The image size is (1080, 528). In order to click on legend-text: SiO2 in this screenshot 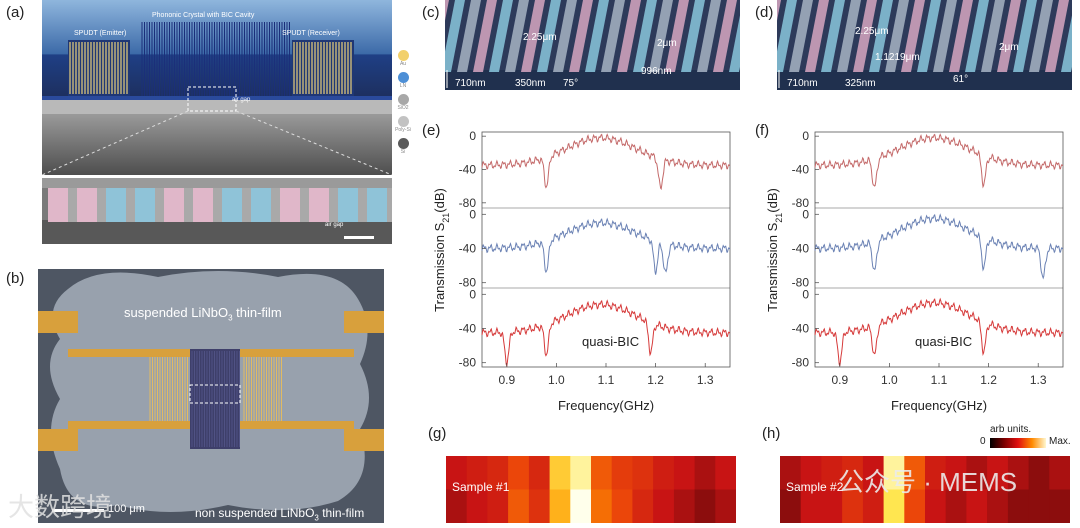, I will do `click(403, 108)`.